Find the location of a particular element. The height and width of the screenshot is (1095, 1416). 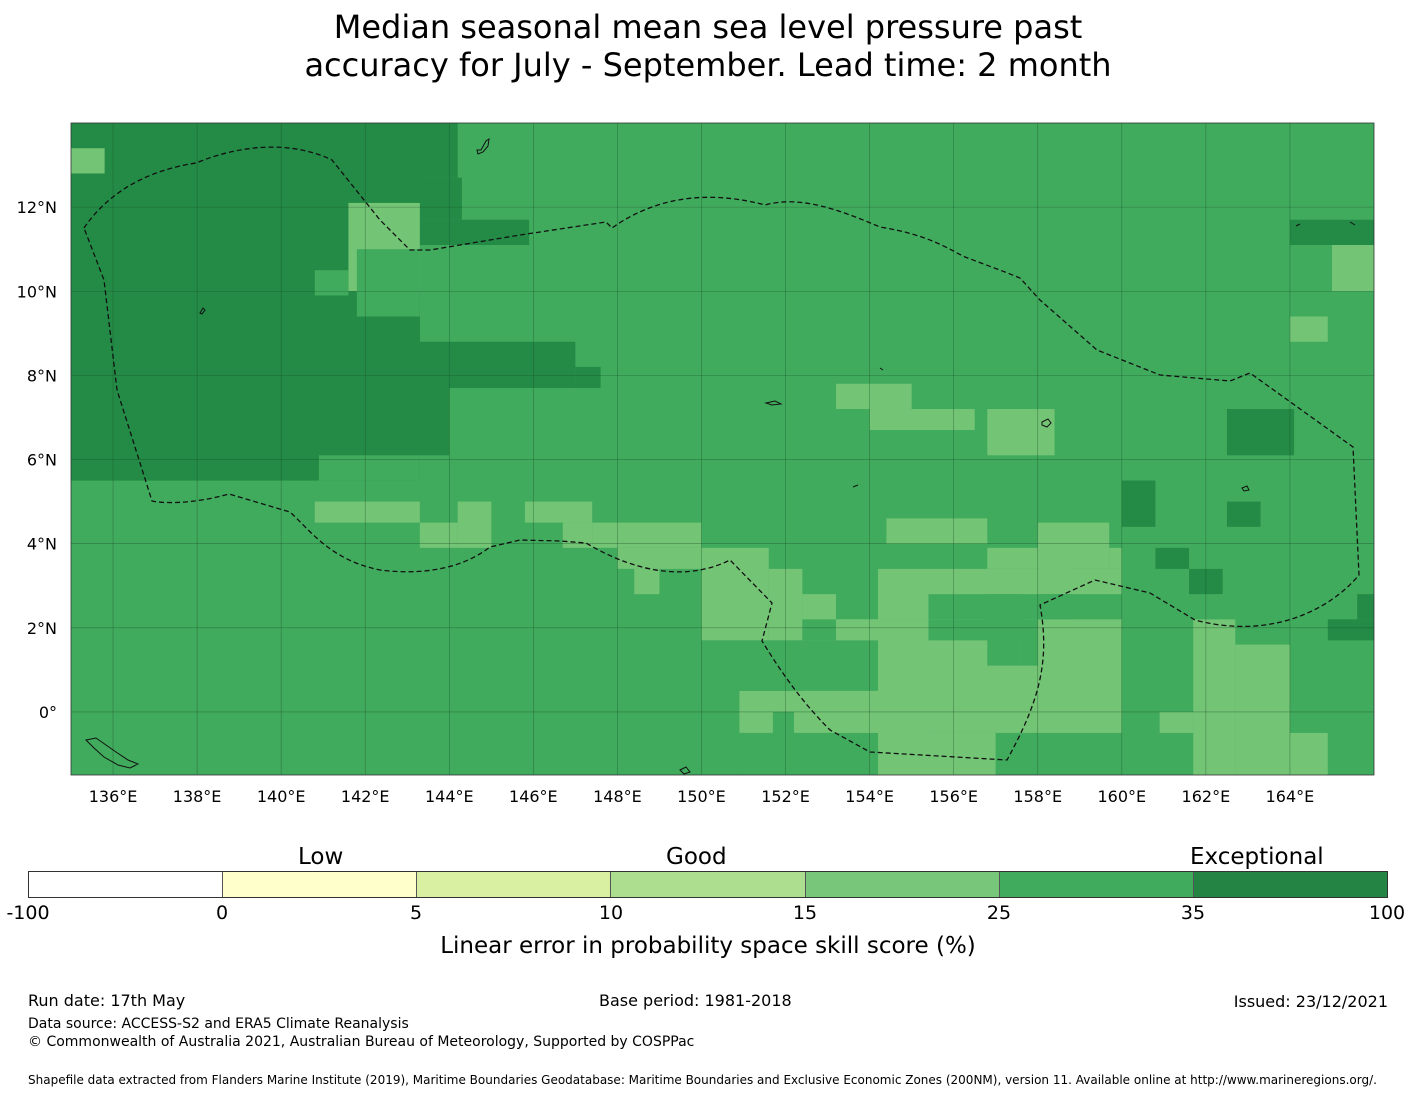

longitude-label: 160°E is located at coordinates (1121, 796).